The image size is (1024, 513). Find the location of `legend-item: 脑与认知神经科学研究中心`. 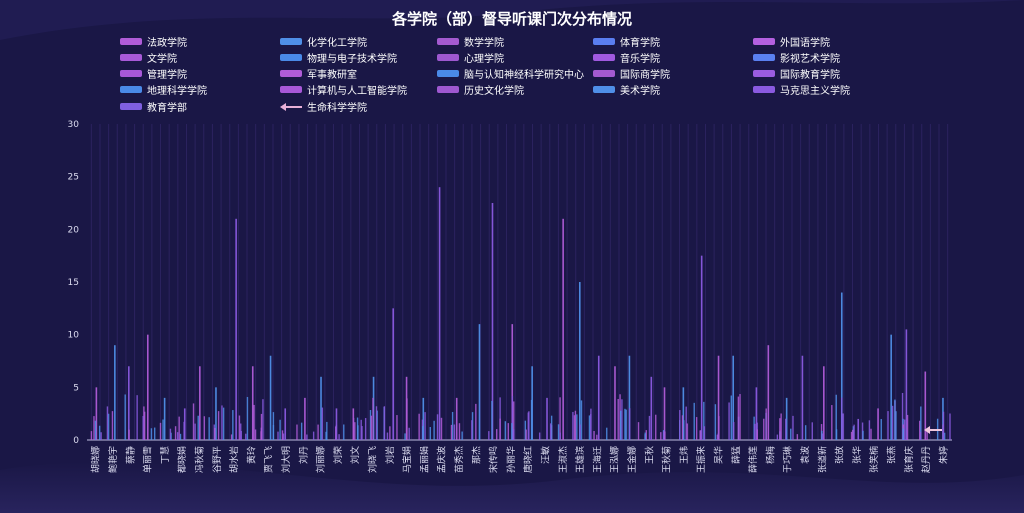

legend-item: 脑与认知神经科学研究中心 is located at coordinates (510, 74).